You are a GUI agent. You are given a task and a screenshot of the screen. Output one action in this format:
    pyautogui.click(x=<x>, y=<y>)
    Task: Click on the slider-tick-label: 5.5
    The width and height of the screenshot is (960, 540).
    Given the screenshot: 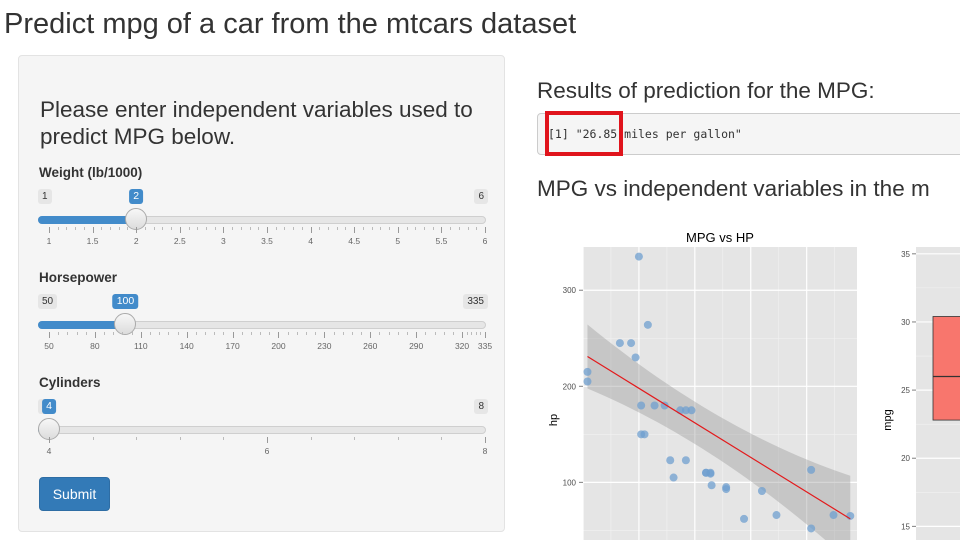 What is the action you would take?
    pyautogui.click(x=441, y=241)
    